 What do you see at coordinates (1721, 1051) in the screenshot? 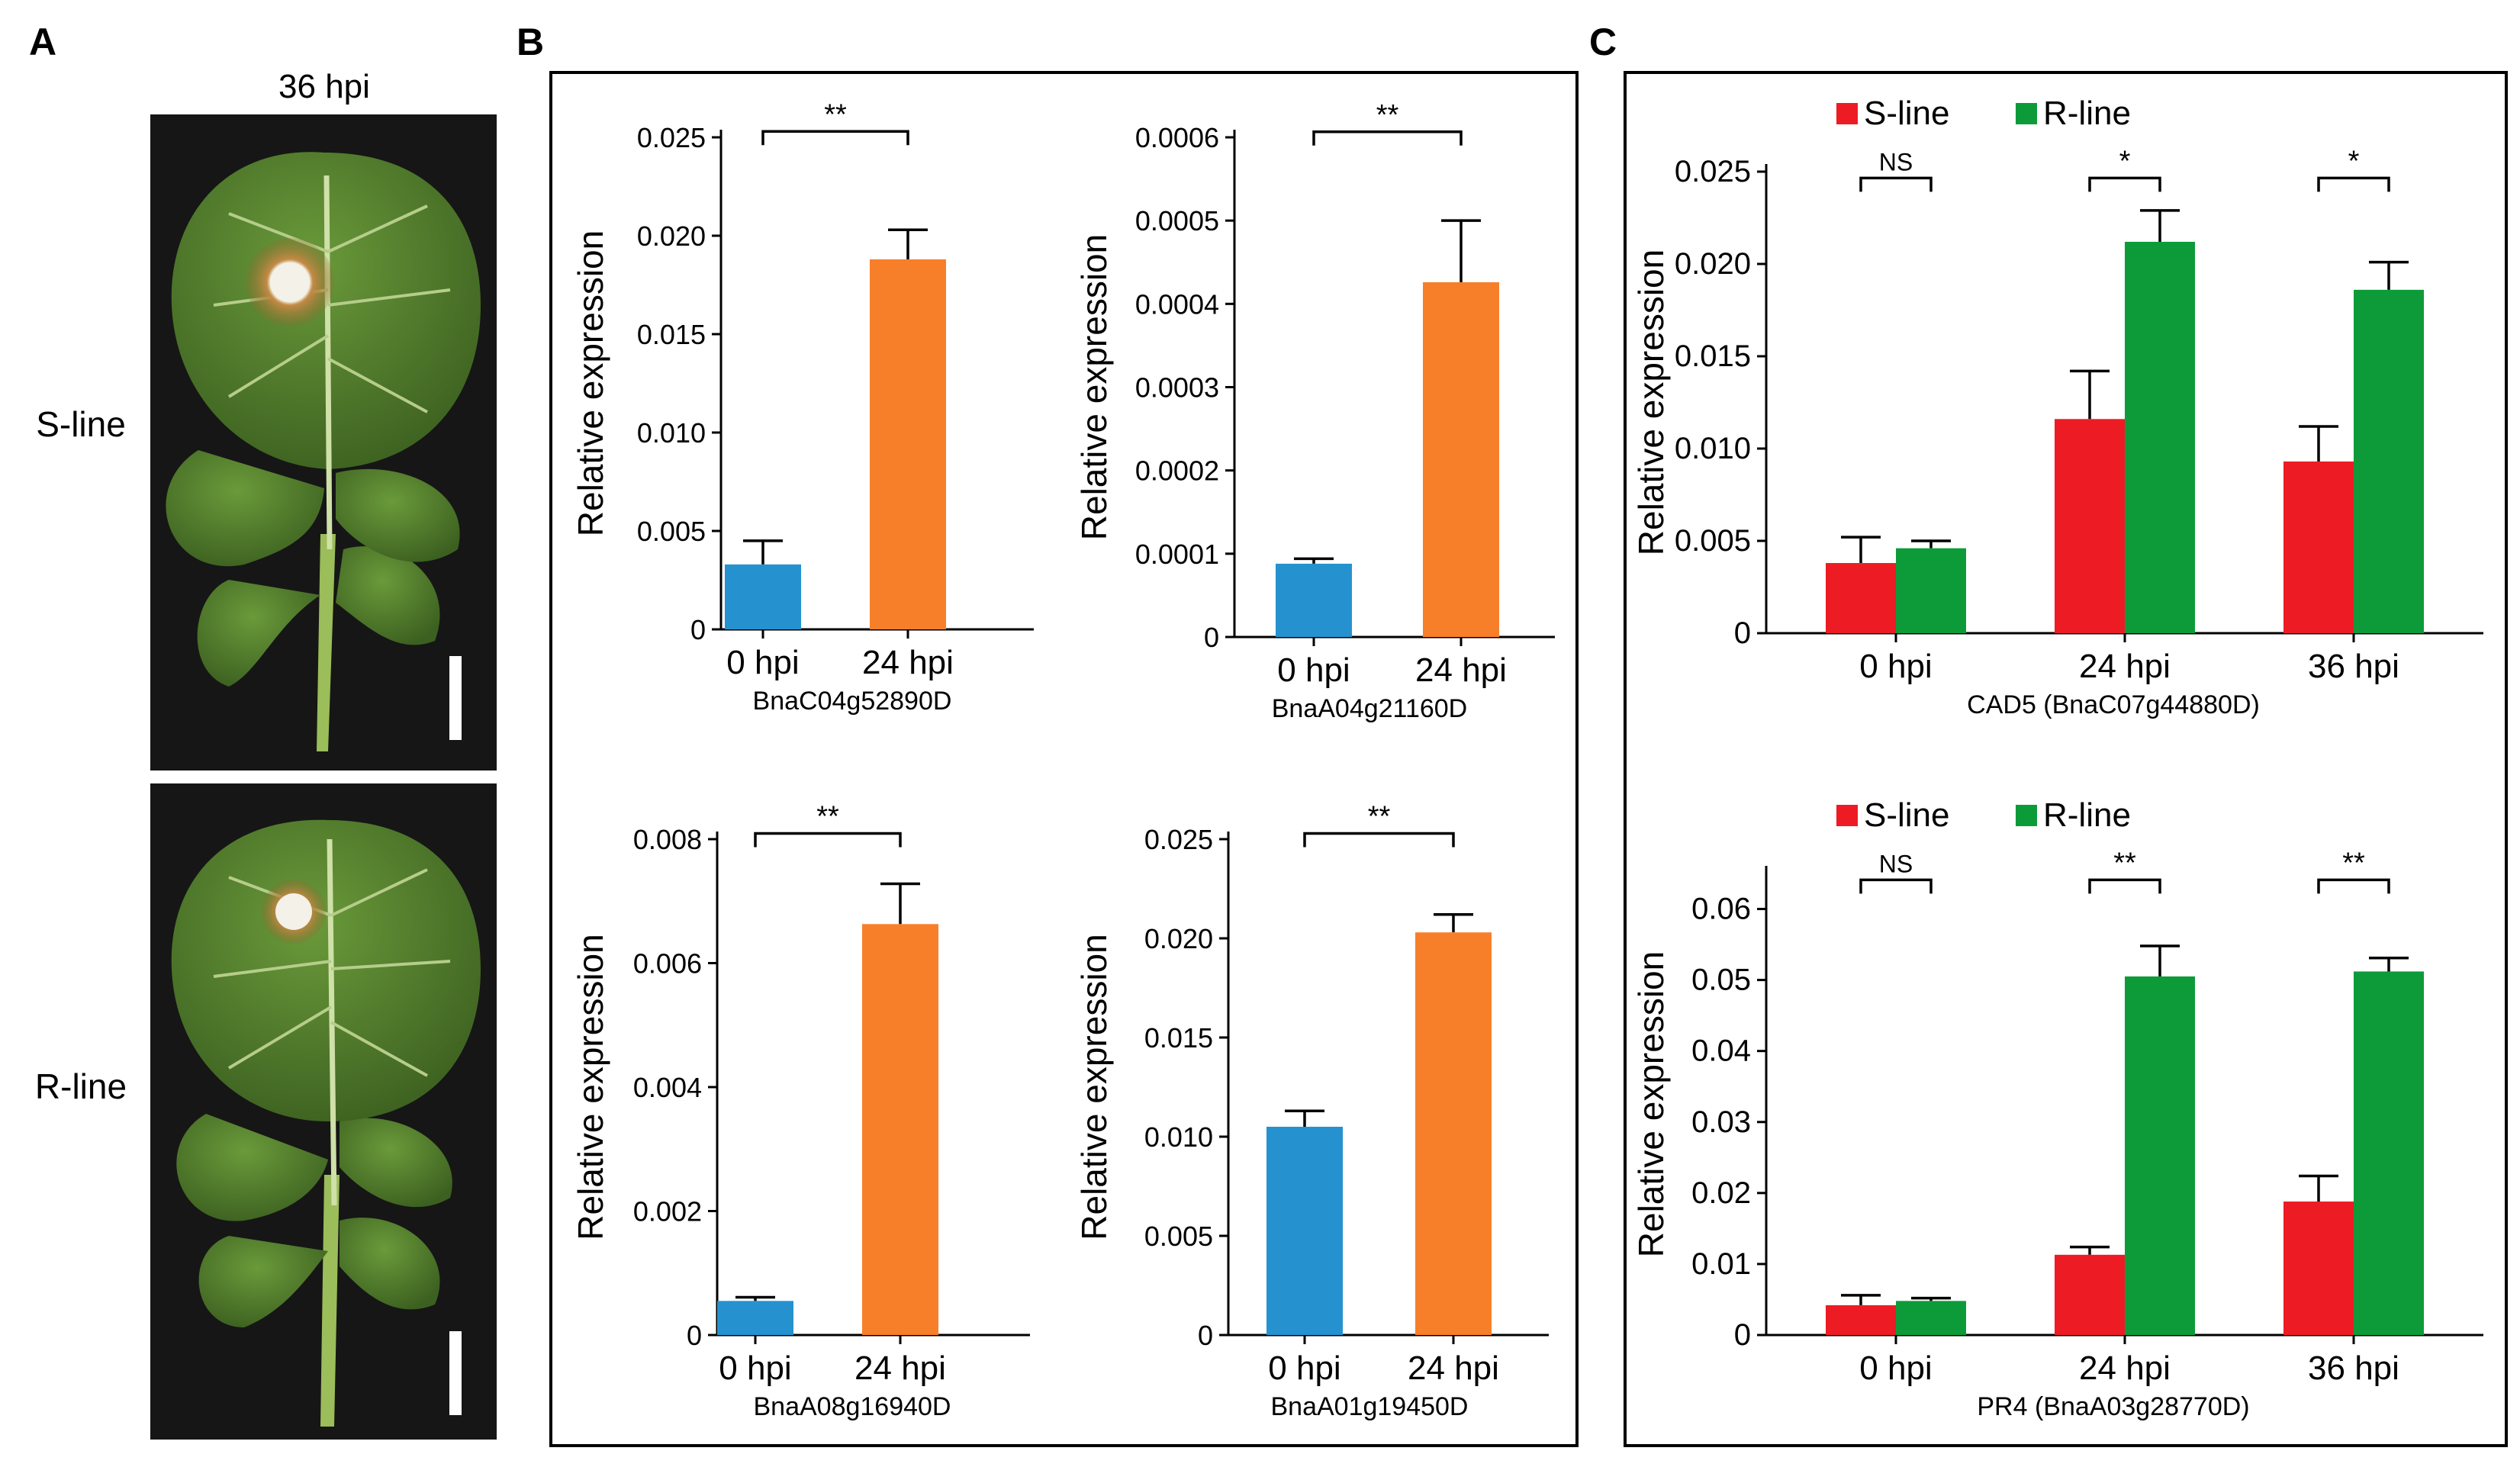
I see `y-tick-label: 0.04` at bounding box center [1721, 1051].